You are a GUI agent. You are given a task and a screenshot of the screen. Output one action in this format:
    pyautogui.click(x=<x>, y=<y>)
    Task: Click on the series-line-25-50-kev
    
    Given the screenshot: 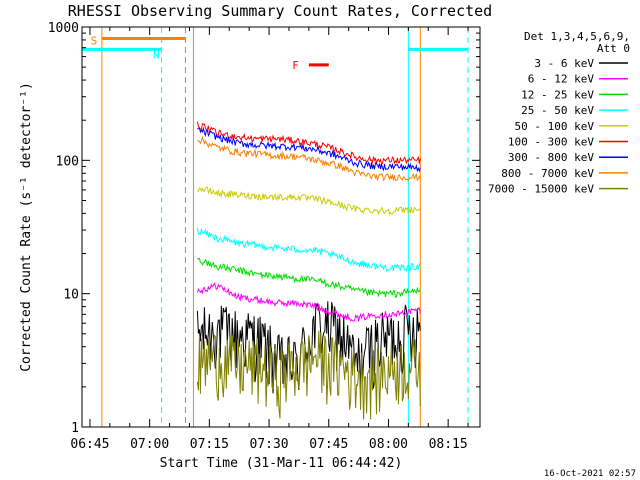 What is the action you would take?
    pyautogui.click(x=308, y=249)
    